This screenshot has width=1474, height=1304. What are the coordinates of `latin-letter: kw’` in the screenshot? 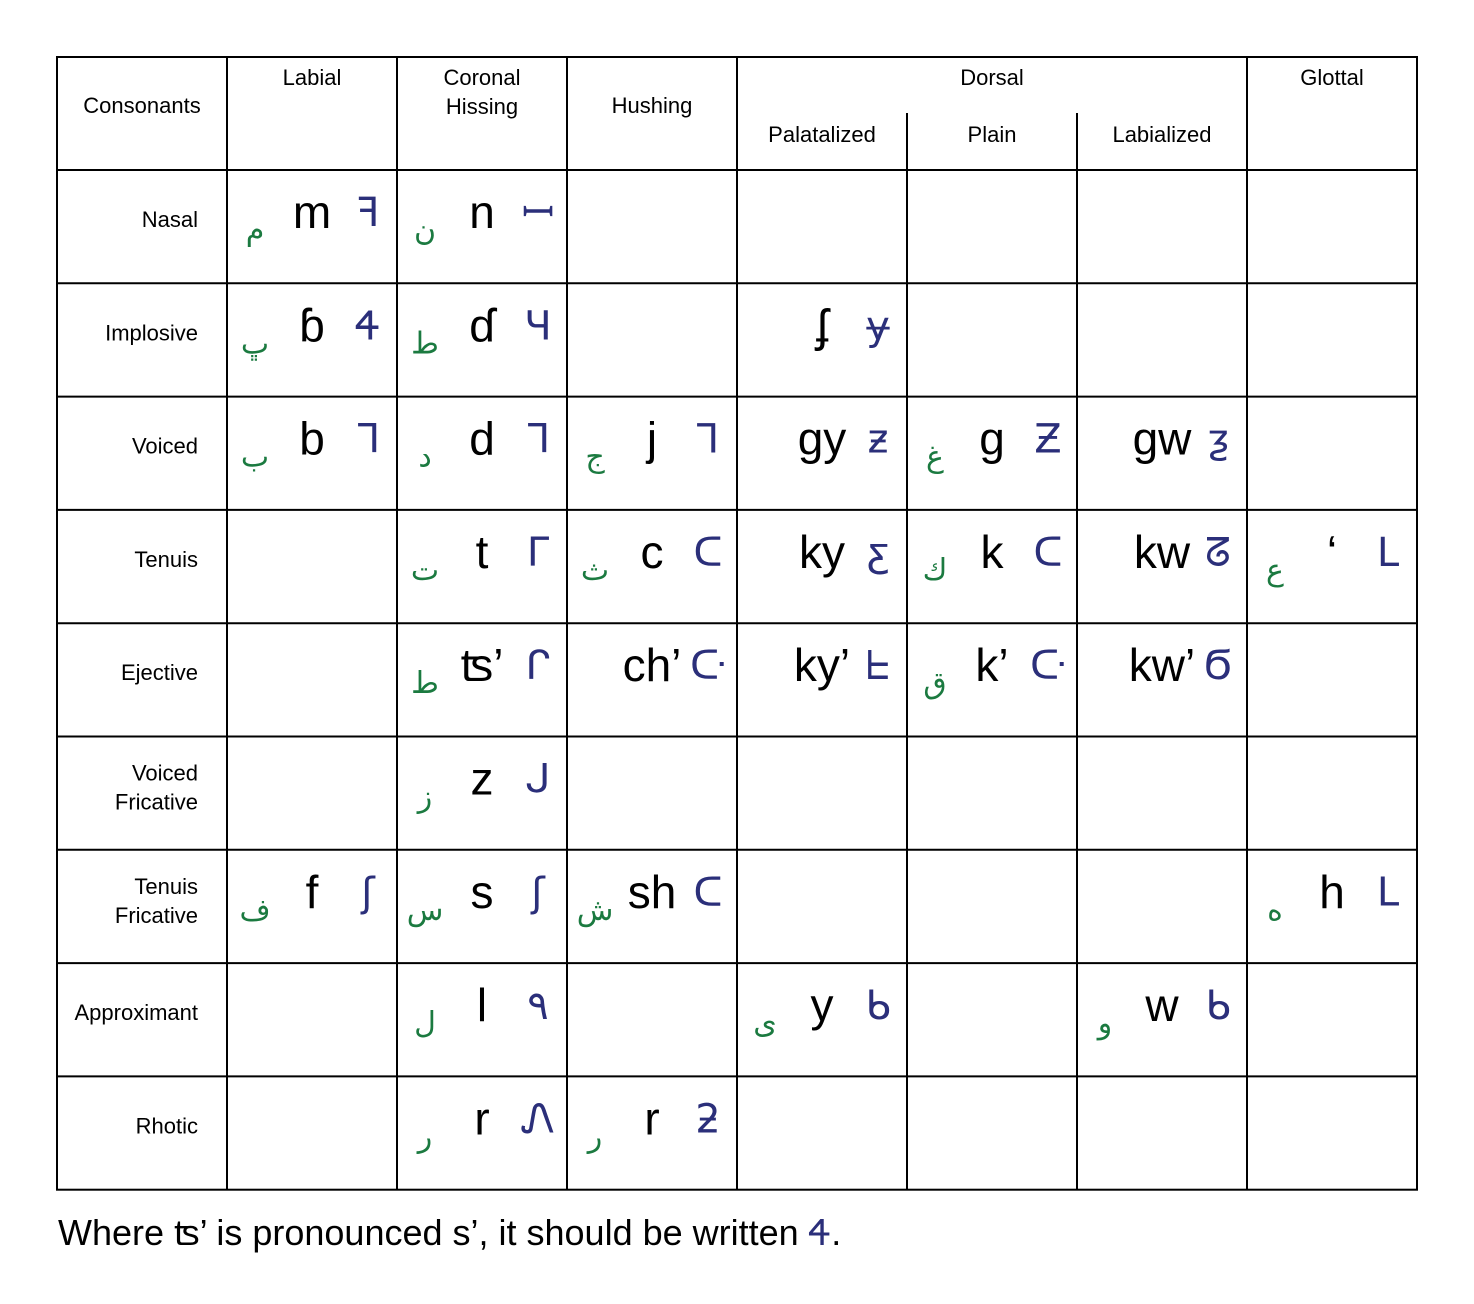 It's located at (1162, 665).